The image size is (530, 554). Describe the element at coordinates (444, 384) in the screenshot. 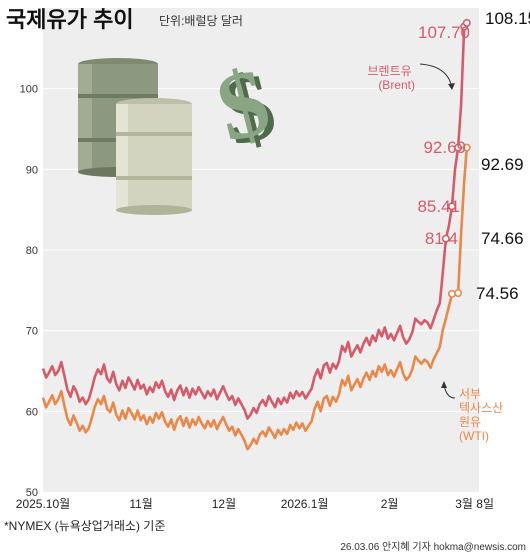

I see `legend-wti-arrowhead` at that location.